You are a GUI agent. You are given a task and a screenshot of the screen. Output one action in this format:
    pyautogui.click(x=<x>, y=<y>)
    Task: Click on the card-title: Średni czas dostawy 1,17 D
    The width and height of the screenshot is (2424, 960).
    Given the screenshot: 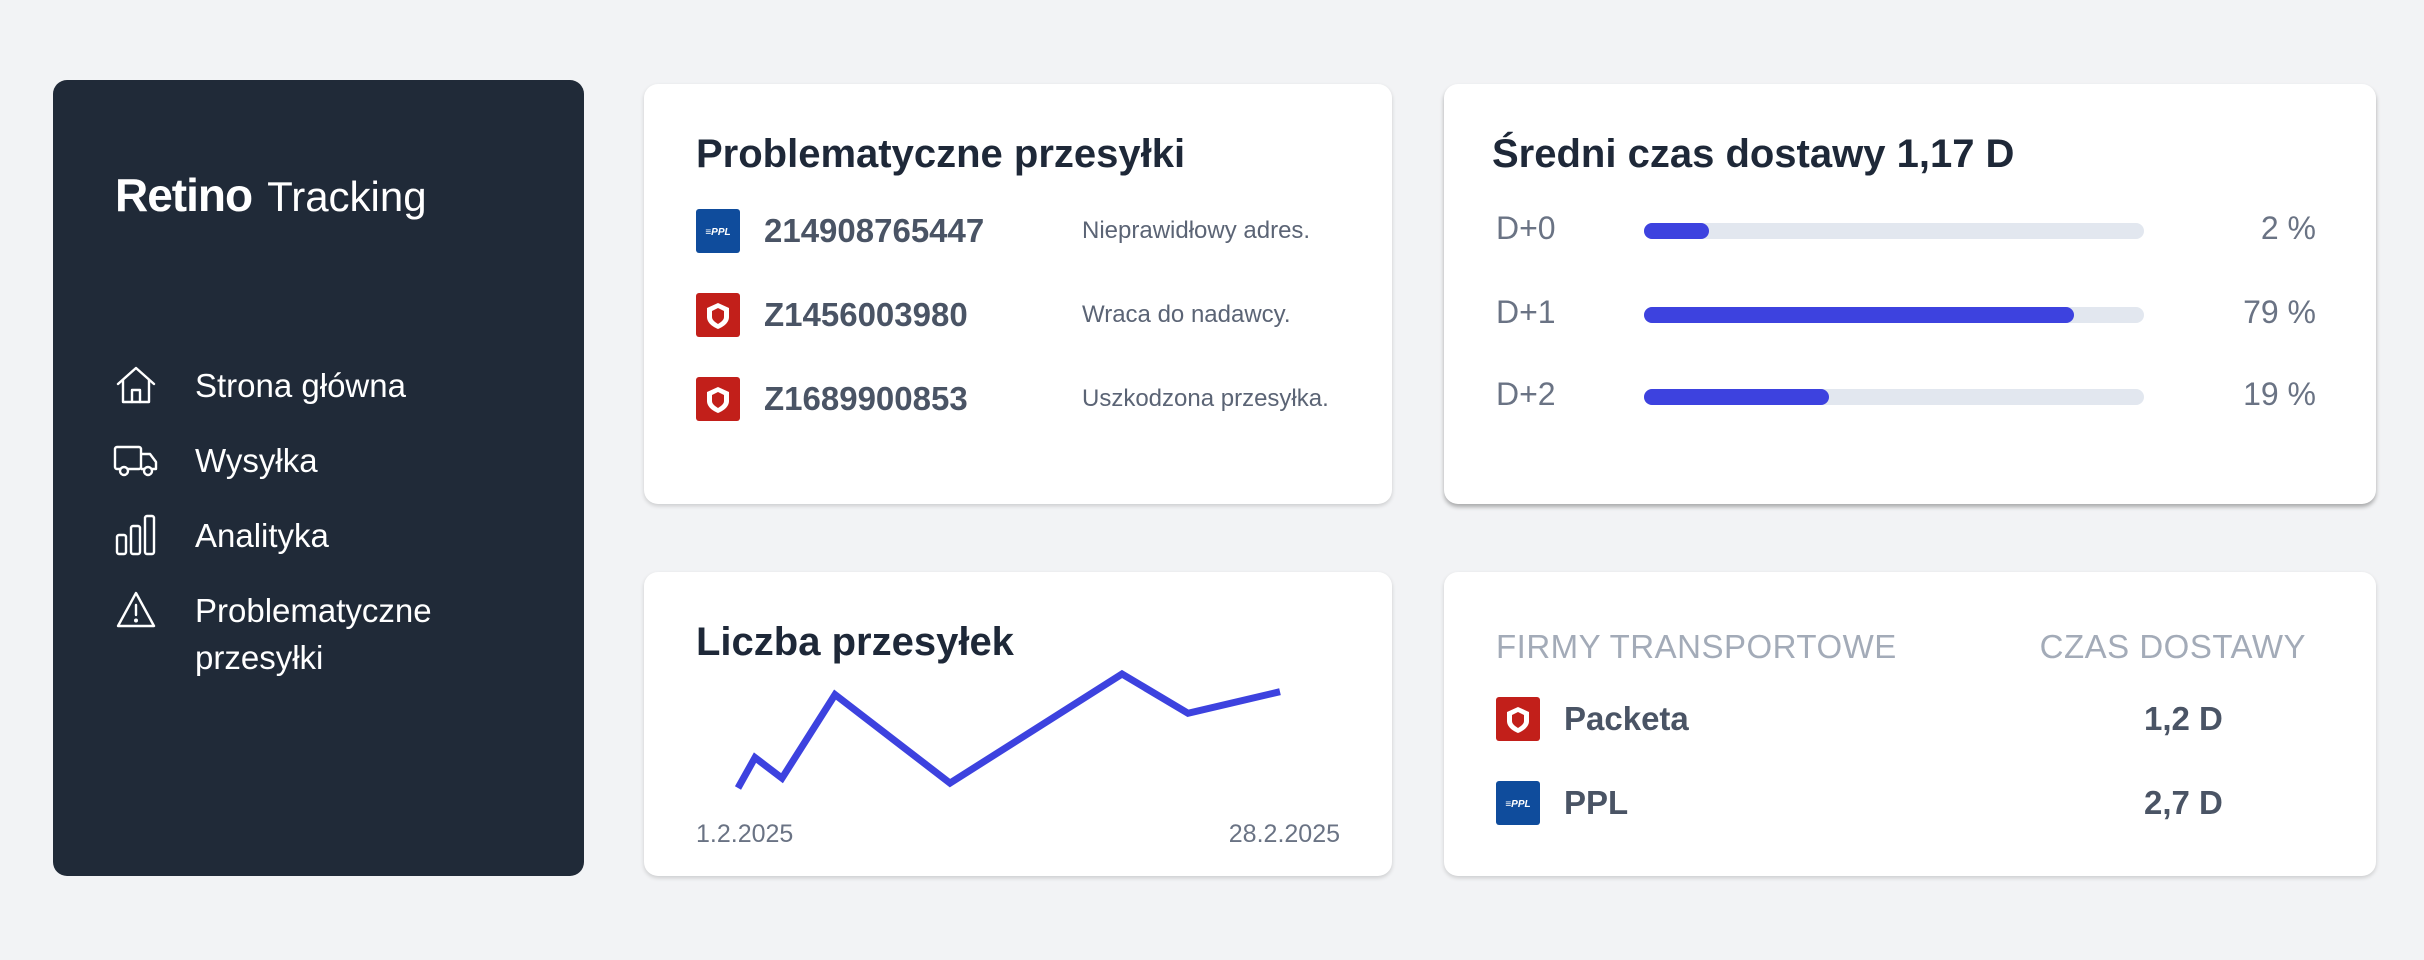 What is the action you would take?
    pyautogui.click(x=1753, y=154)
    